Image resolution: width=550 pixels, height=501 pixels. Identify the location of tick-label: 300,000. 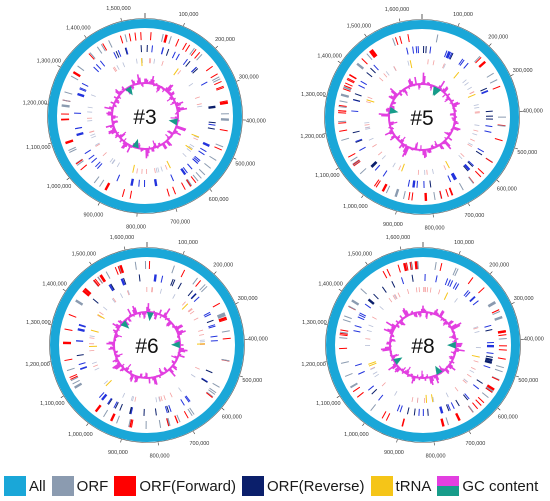
(248, 299).